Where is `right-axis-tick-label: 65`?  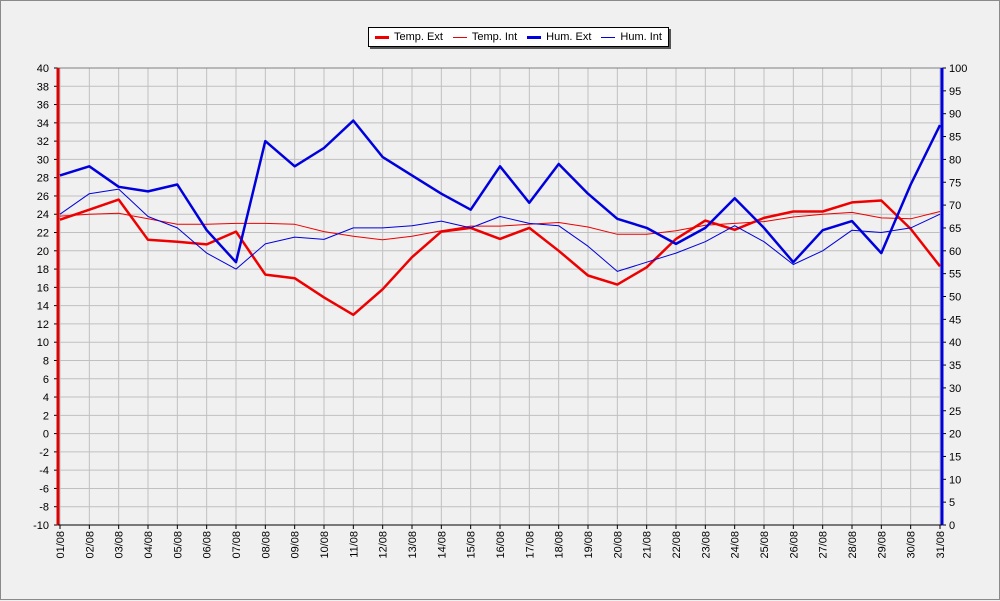
right-axis-tick-label: 65 is located at coordinates (955, 229).